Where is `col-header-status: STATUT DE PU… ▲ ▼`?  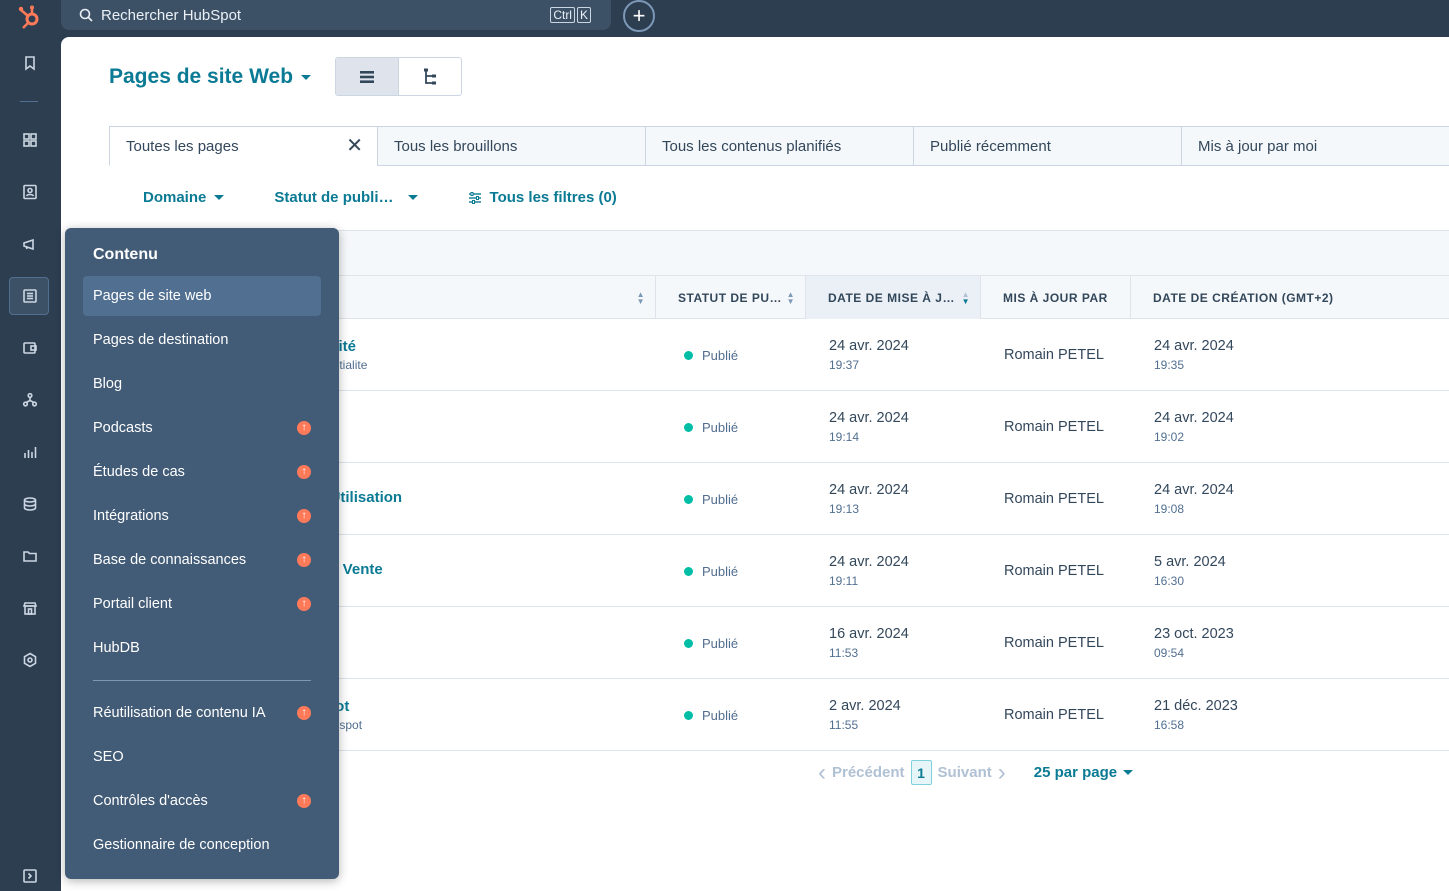
col-header-status: STATUT DE PU… ▲ ▼ is located at coordinates (730, 297).